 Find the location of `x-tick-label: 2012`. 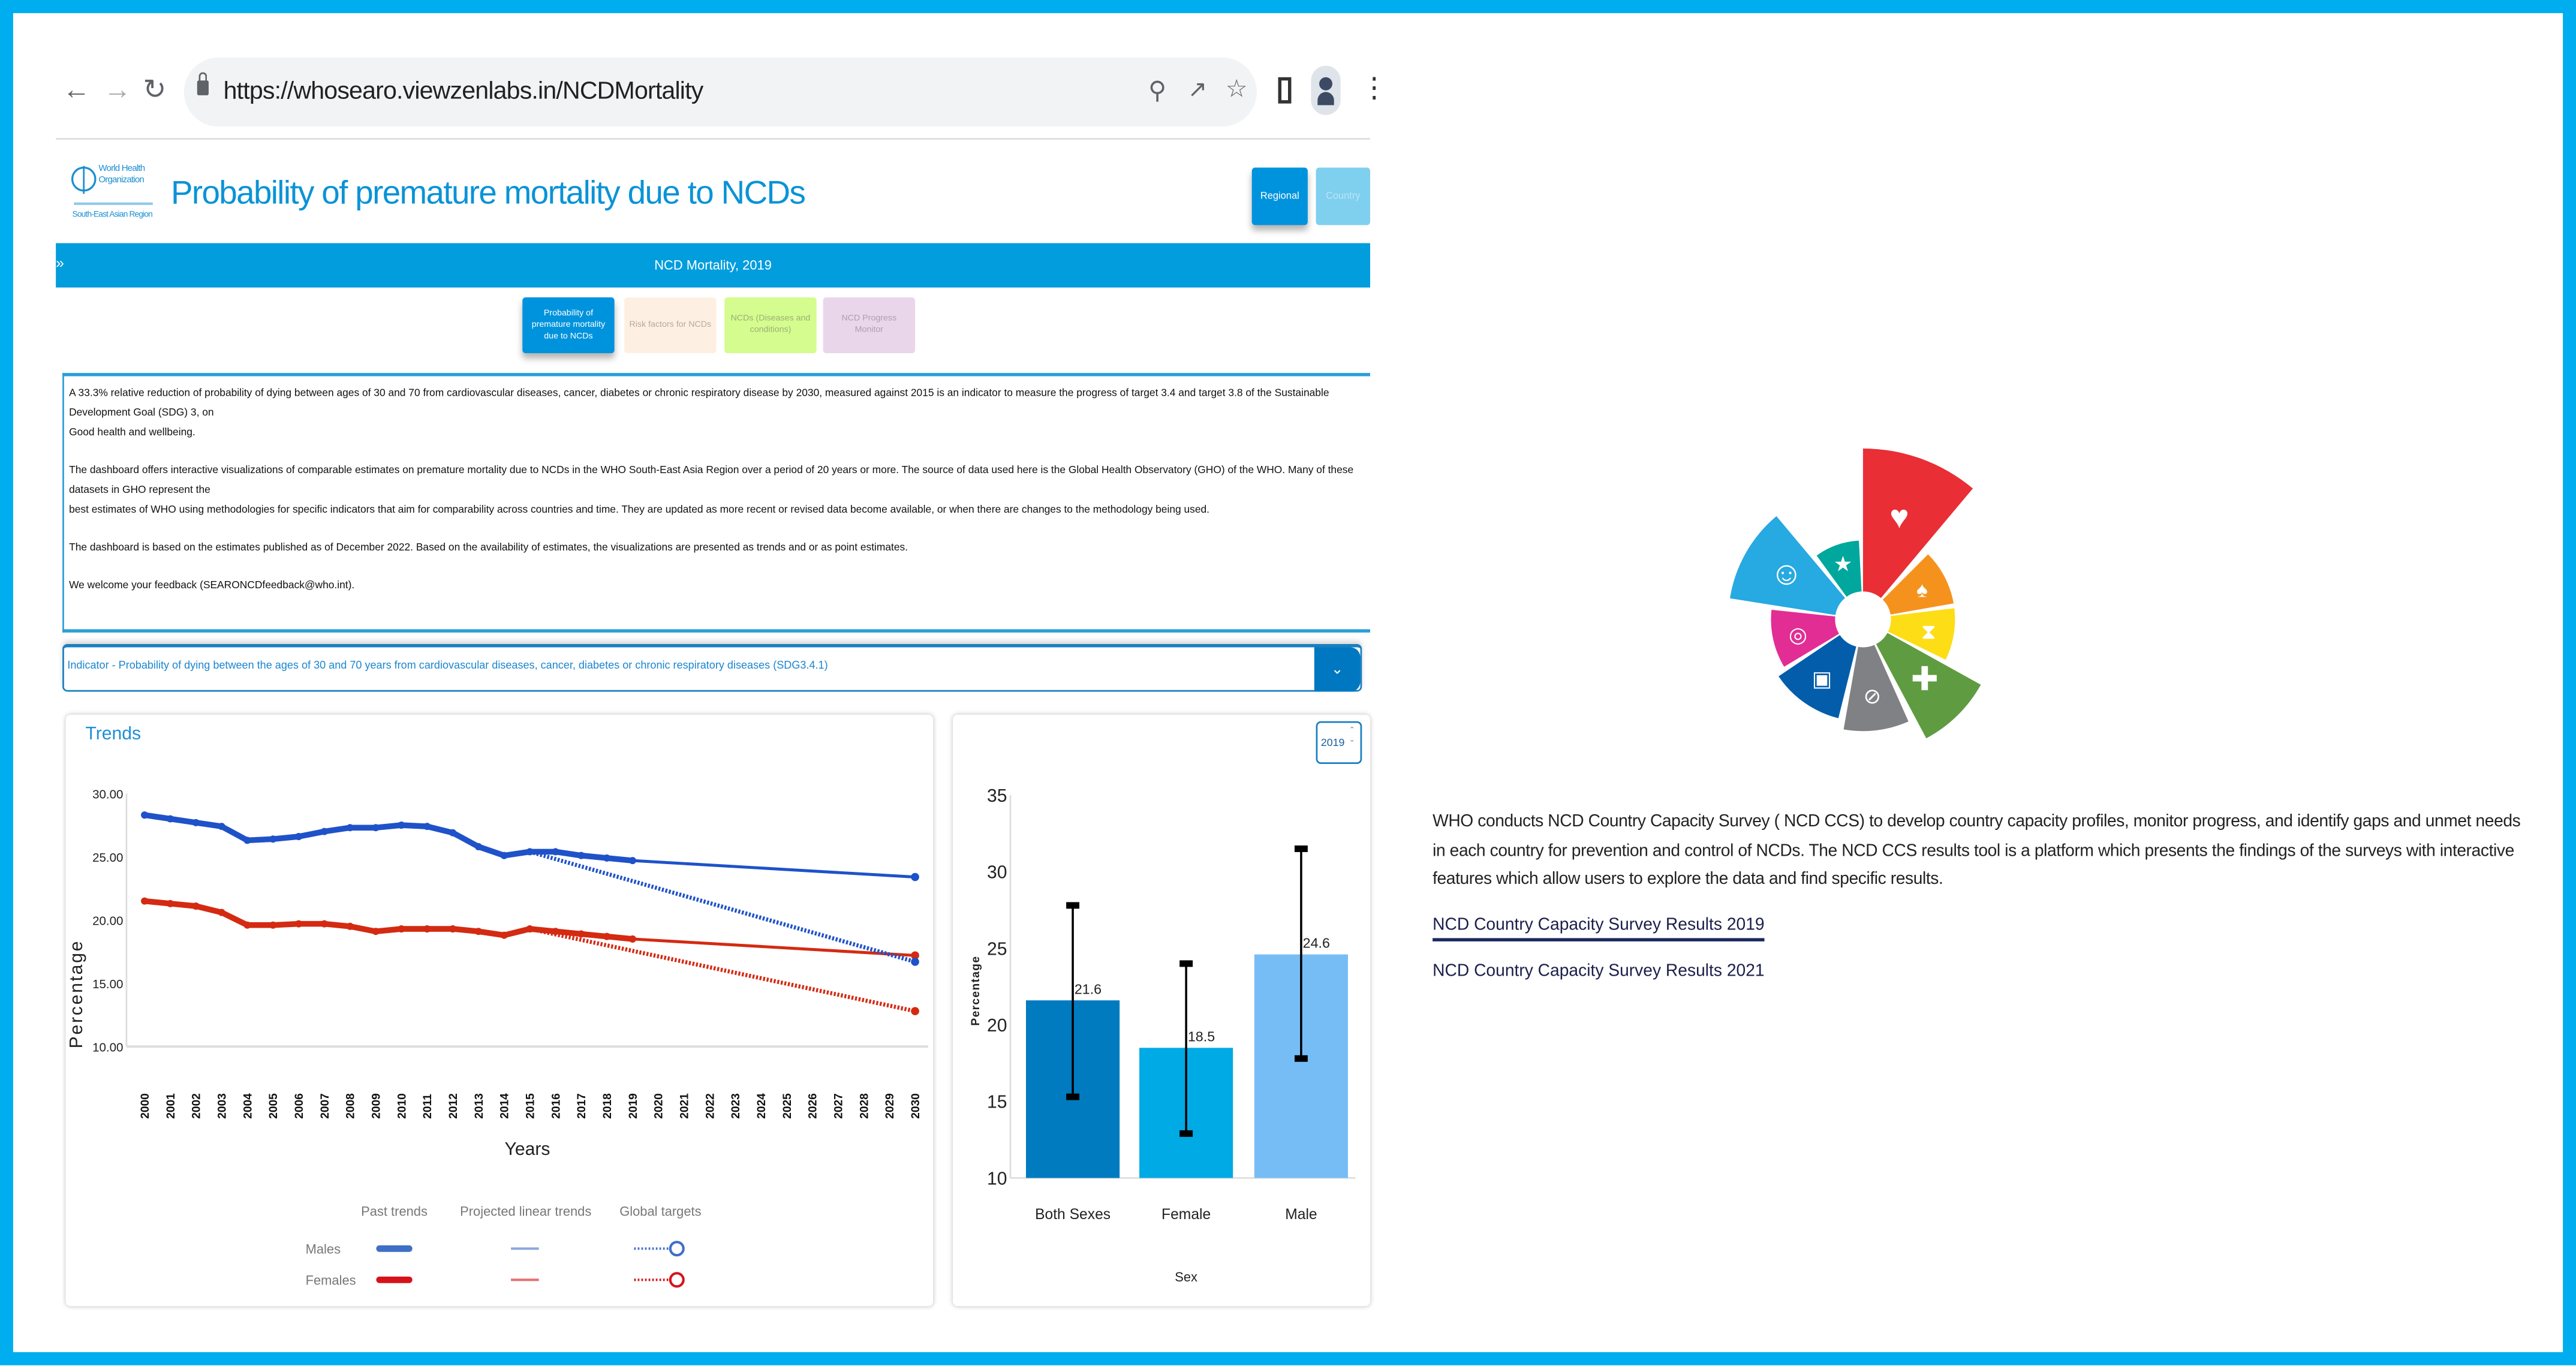

x-tick-label: 2012 is located at coordinates (453, 1106).